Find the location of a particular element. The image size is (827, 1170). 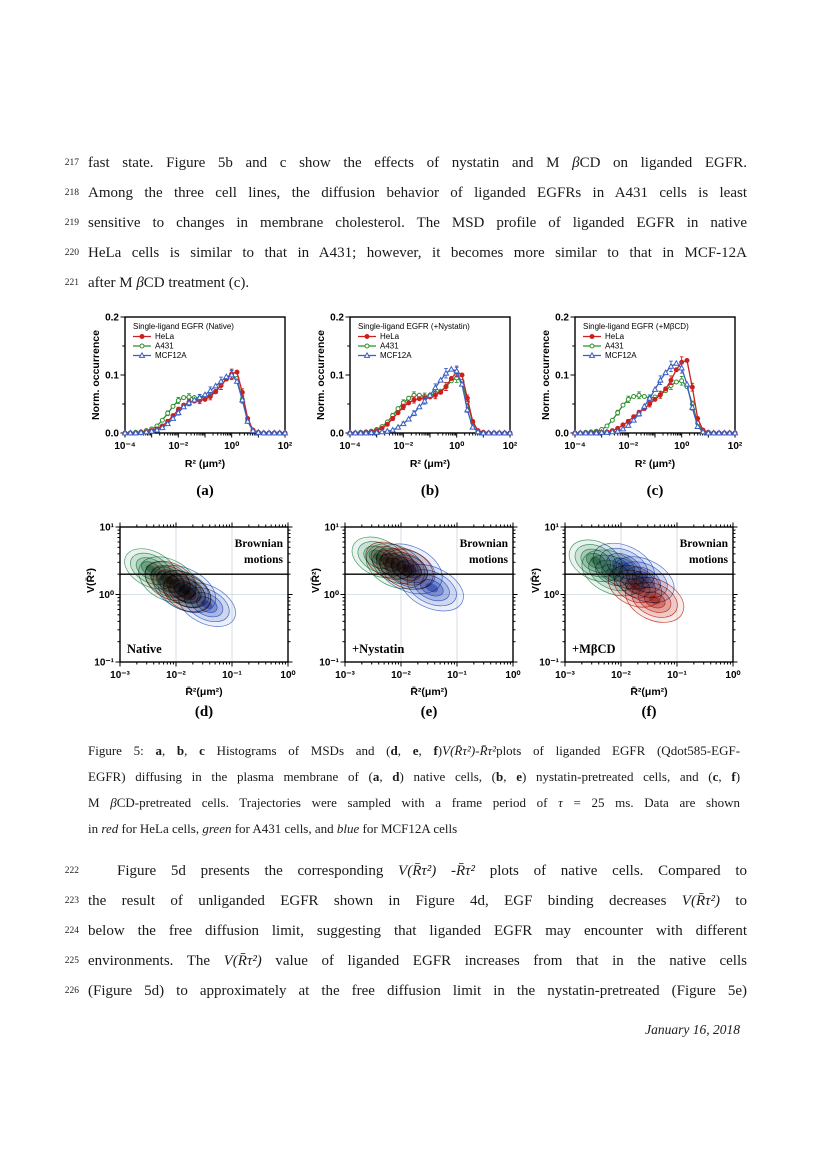

svg-text: (e) is located at coordinates (429, 712).